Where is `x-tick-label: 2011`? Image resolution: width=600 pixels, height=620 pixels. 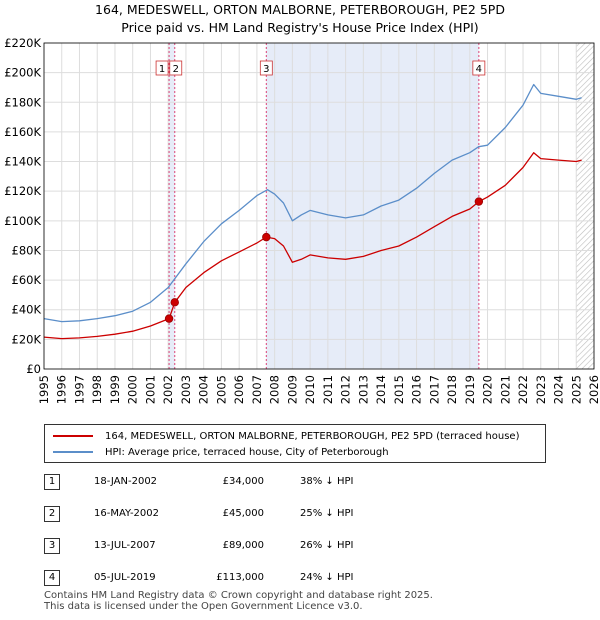
x-tick-label: 2011 is located at coordinates (328, 389).